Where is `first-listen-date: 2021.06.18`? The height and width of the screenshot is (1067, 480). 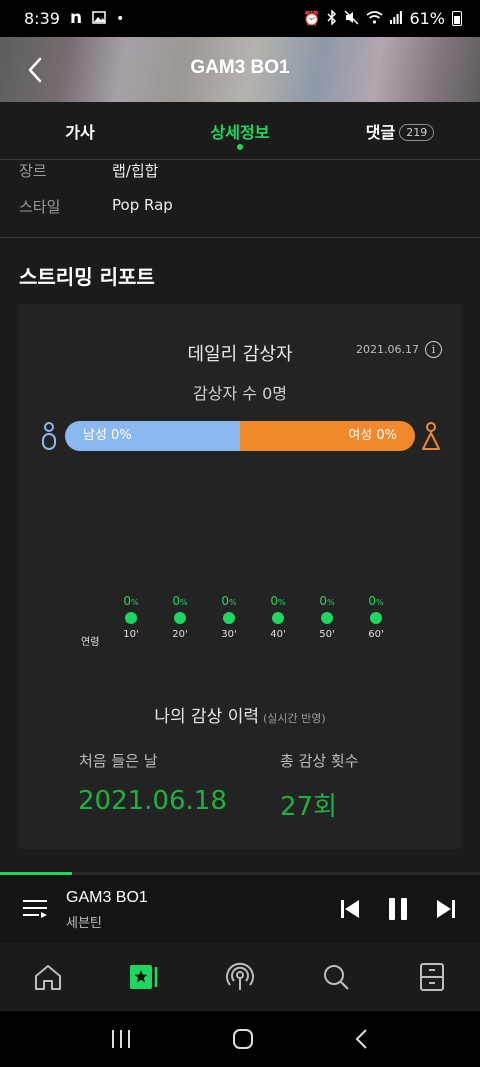
first-listen-date: 2021.06.18 is located at coordinates (152, 801).